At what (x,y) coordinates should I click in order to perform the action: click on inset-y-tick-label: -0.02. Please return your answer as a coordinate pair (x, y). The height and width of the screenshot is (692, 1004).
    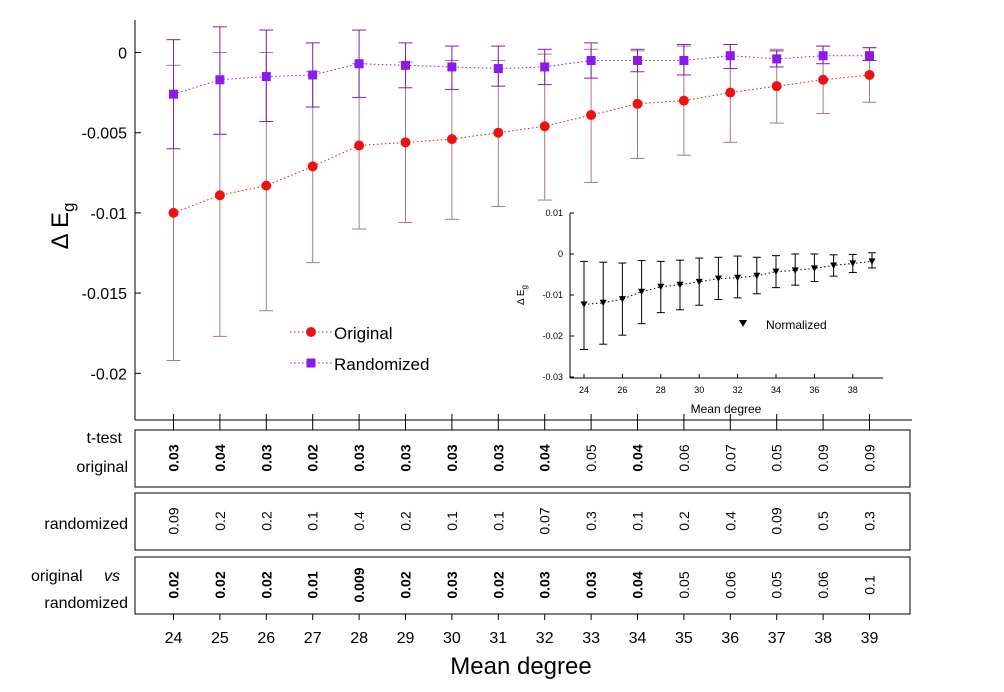
    Looking at the image, I should click on (552, 336).